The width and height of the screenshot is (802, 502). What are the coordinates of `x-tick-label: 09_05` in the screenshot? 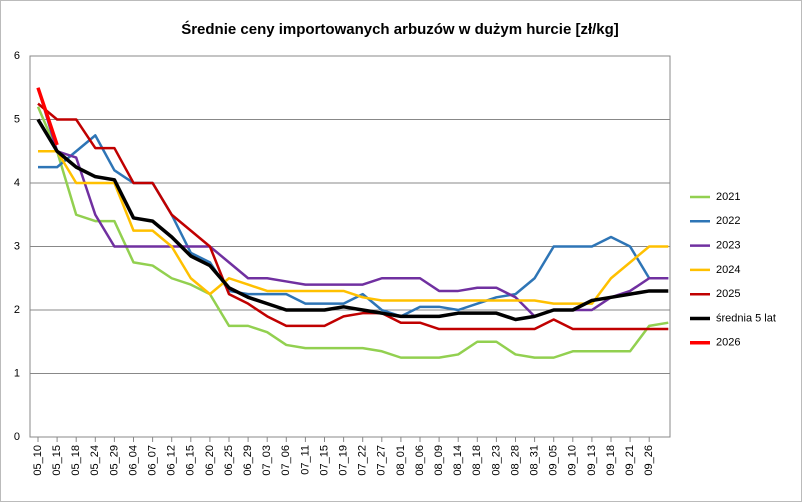 It's located at (554, 460).